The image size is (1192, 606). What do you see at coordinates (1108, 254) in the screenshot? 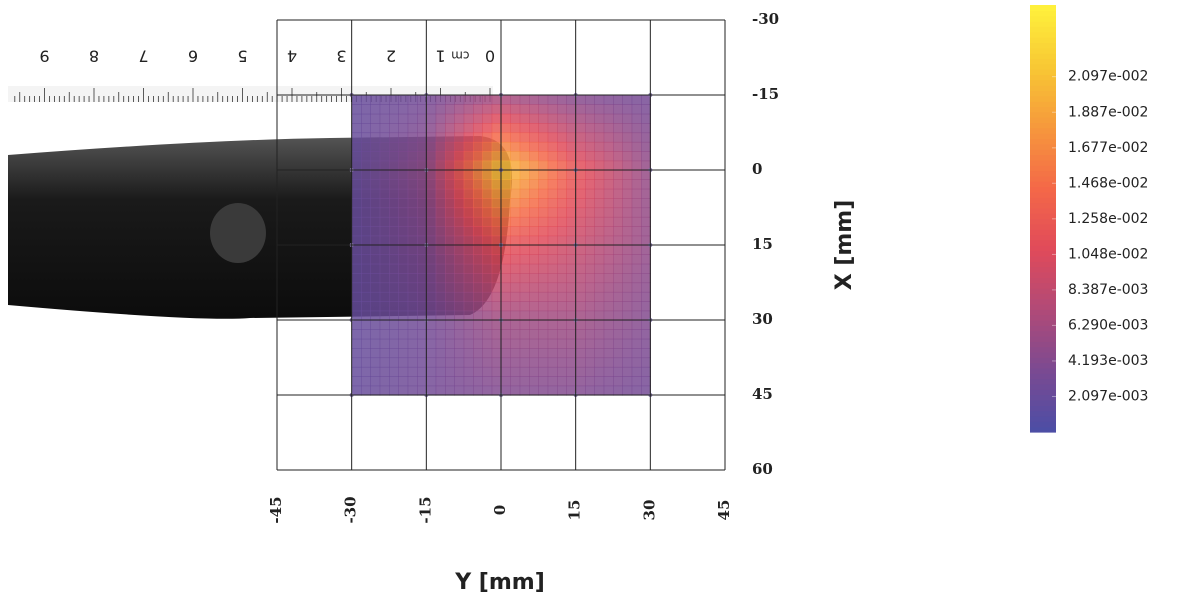
I see `colorbar-label: 1.048e-002` at bounding box center [1108, 254].